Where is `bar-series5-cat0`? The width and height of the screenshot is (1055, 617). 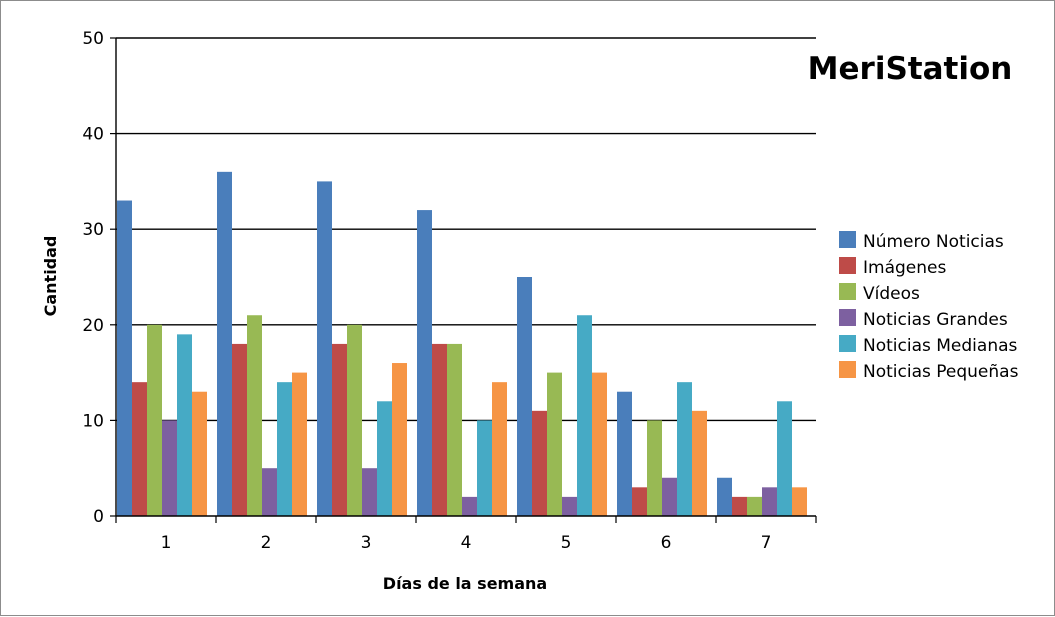 bar-series5-cat0 is located at coordinates (199, 453).